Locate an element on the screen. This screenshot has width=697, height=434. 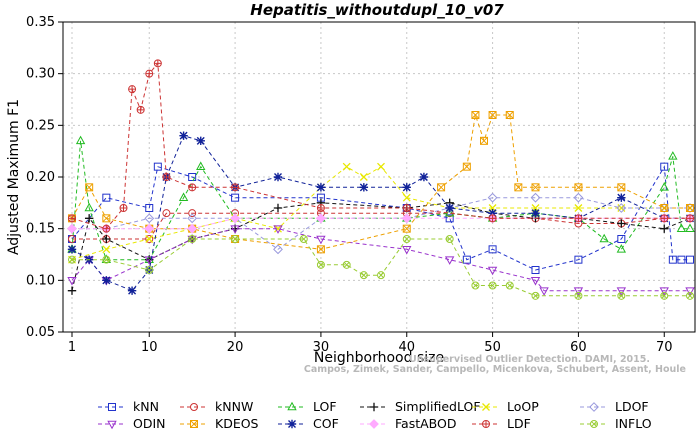
y-tick-label: 0.15 is located at coordinates (40, 229).